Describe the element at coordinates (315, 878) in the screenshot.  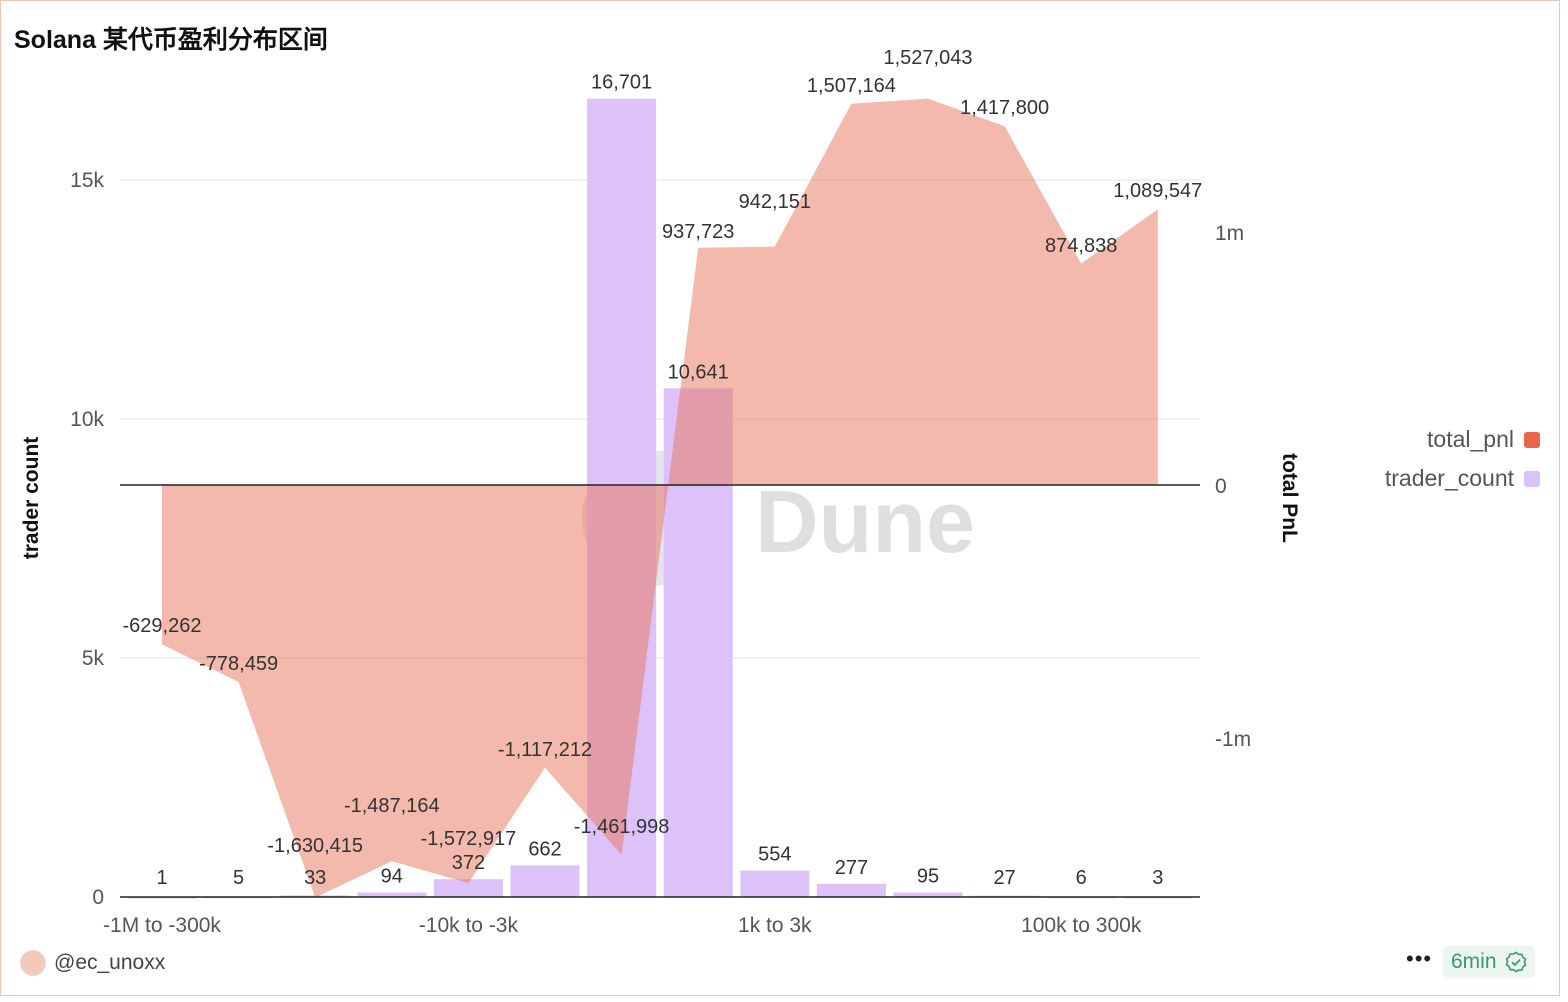
I see `bar-data-label: 33` at that location.